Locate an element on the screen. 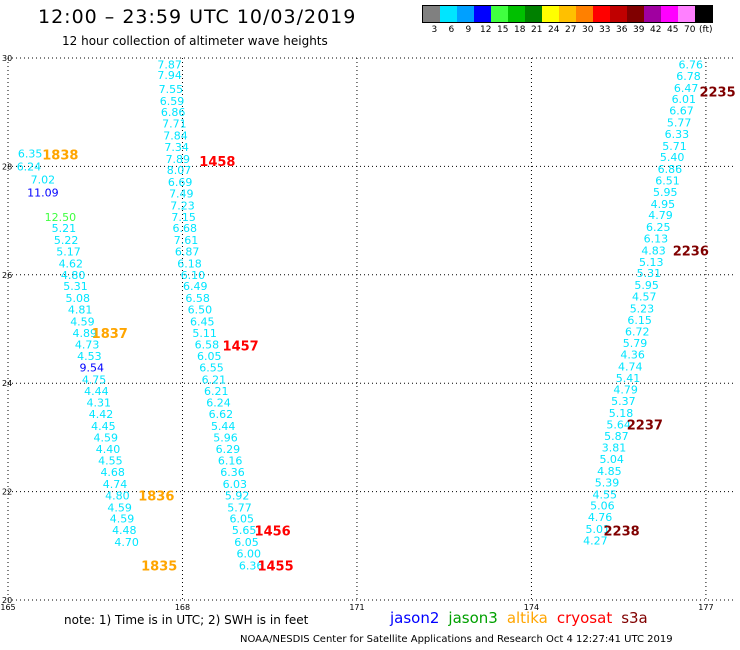  wave-height-value: 7.55 is located at coordinates (171, 89).